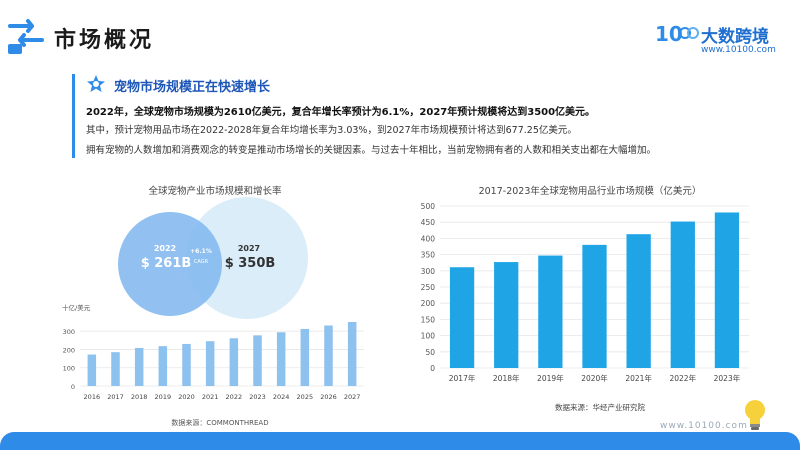 Image resolution: width=800 pixels, height=450 pixels. Describe the element at coordinates (400, 441) in the screenshot. I see `bottom-band` at that location.